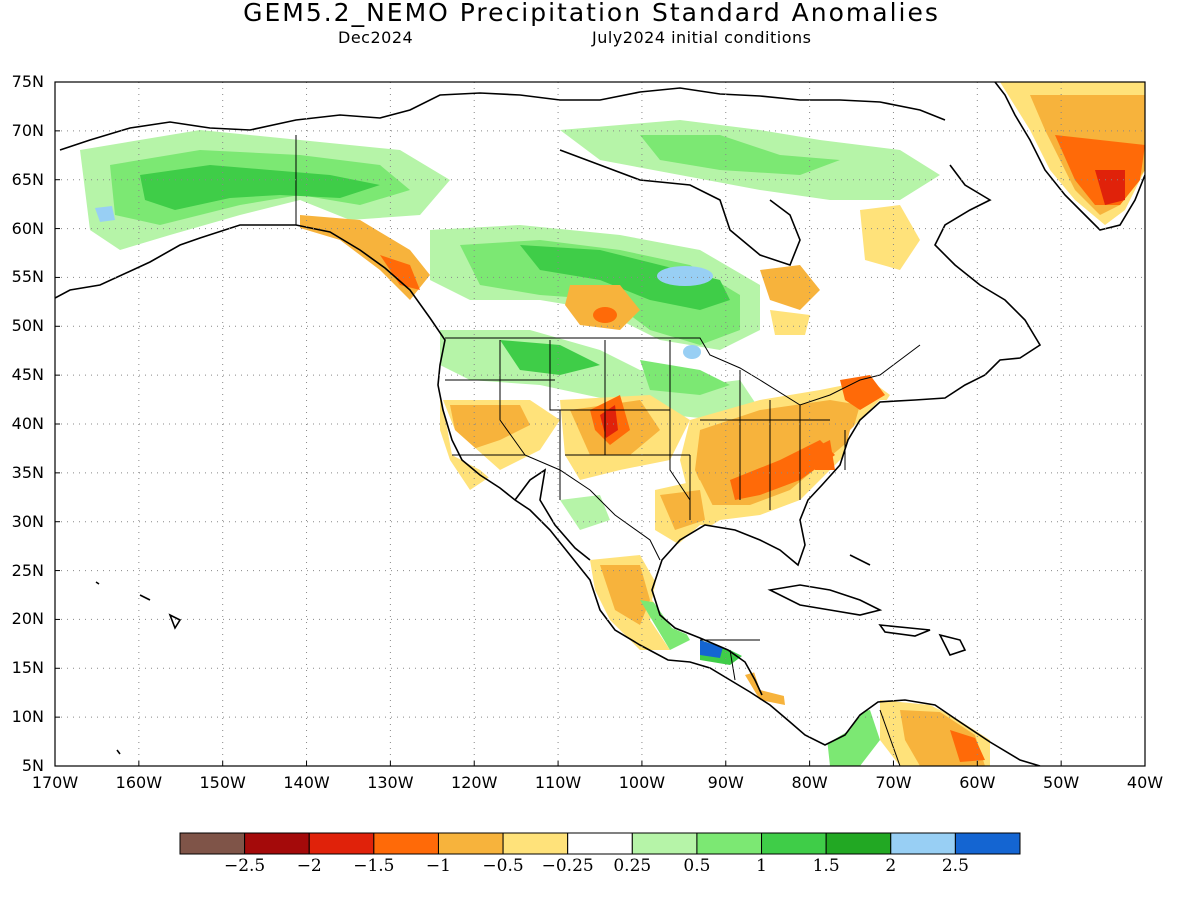  Describe the element at coordinates (27, 717) in the screenshot. I see `lat-label: 10N` at that location.